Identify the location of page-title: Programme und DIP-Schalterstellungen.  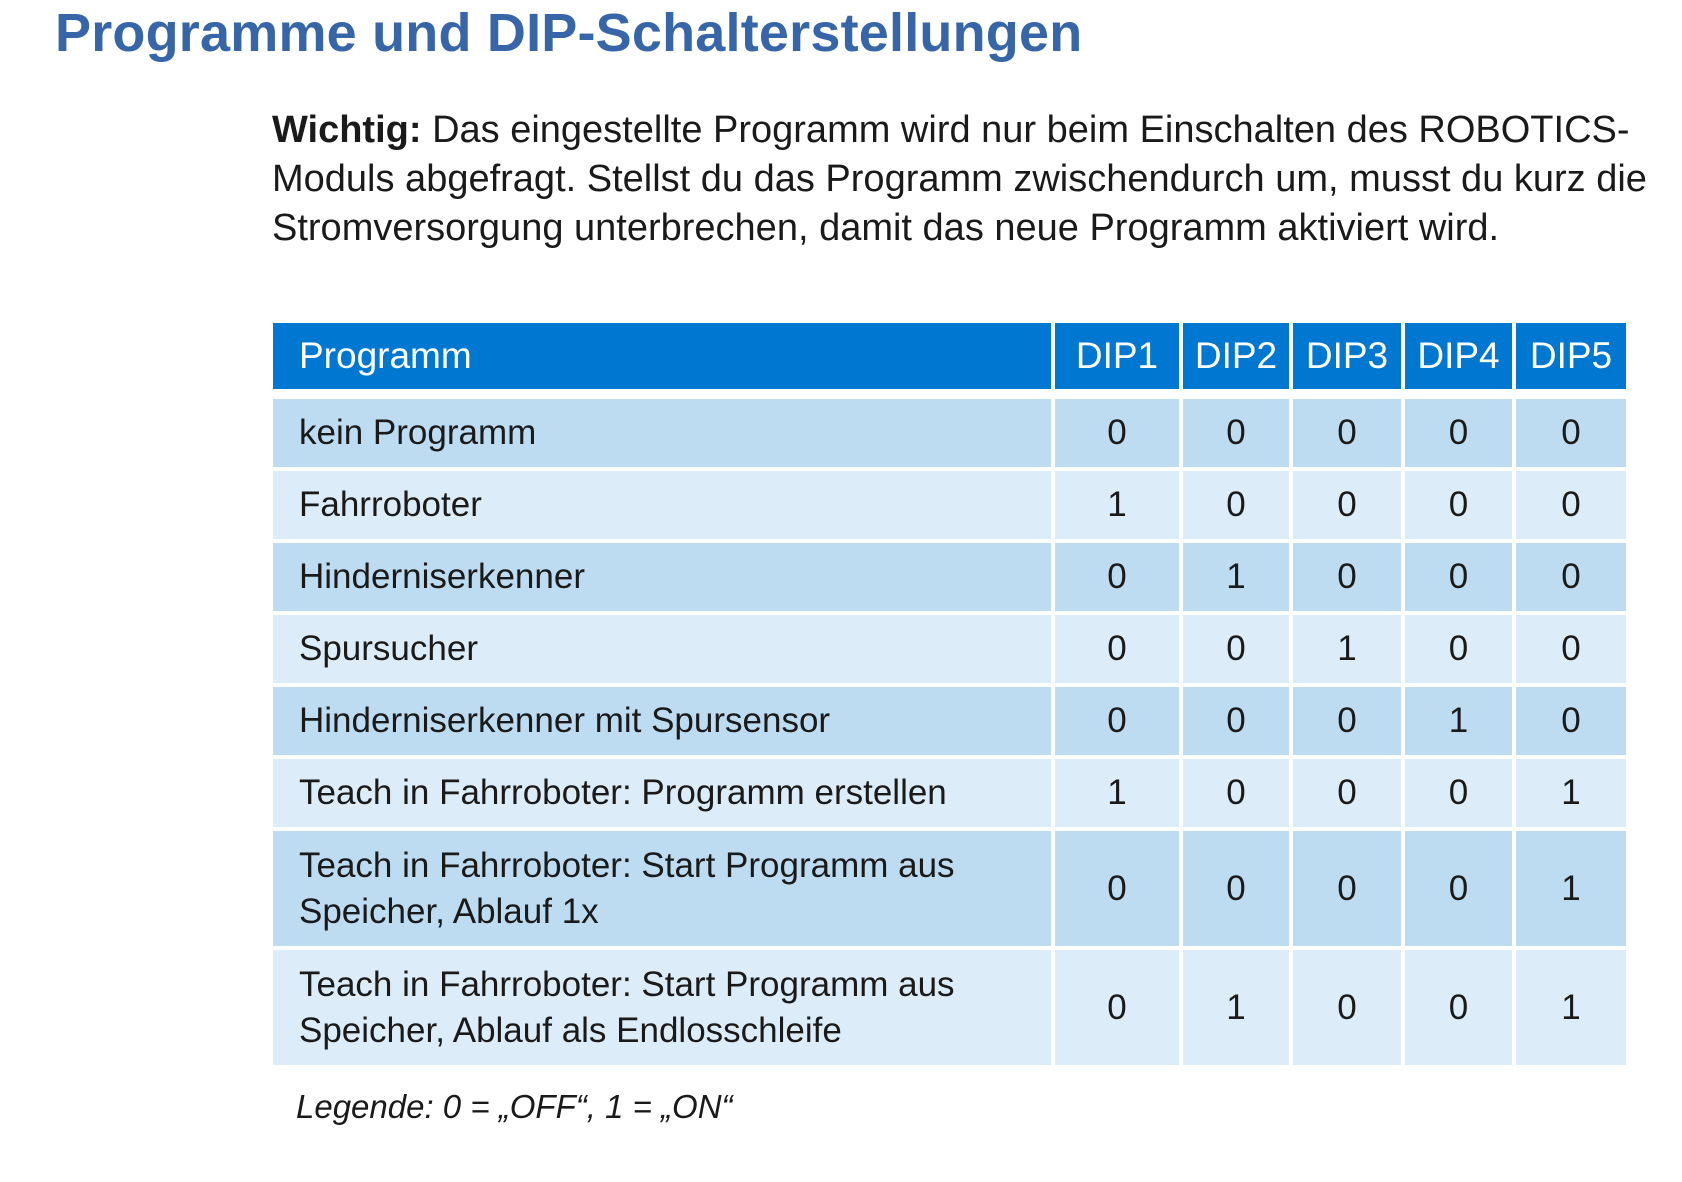
(569, 33).